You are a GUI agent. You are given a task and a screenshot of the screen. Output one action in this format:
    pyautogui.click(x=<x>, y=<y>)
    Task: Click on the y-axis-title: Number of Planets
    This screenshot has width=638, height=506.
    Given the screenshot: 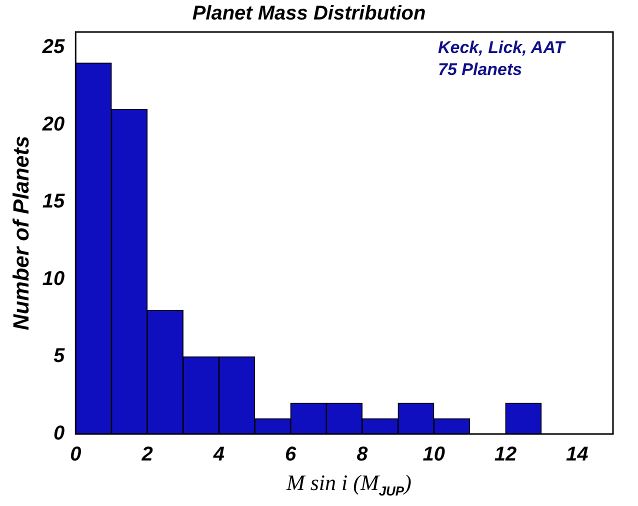 What is the action you would take?
    pyautogui.click(x=21, y=233)
    